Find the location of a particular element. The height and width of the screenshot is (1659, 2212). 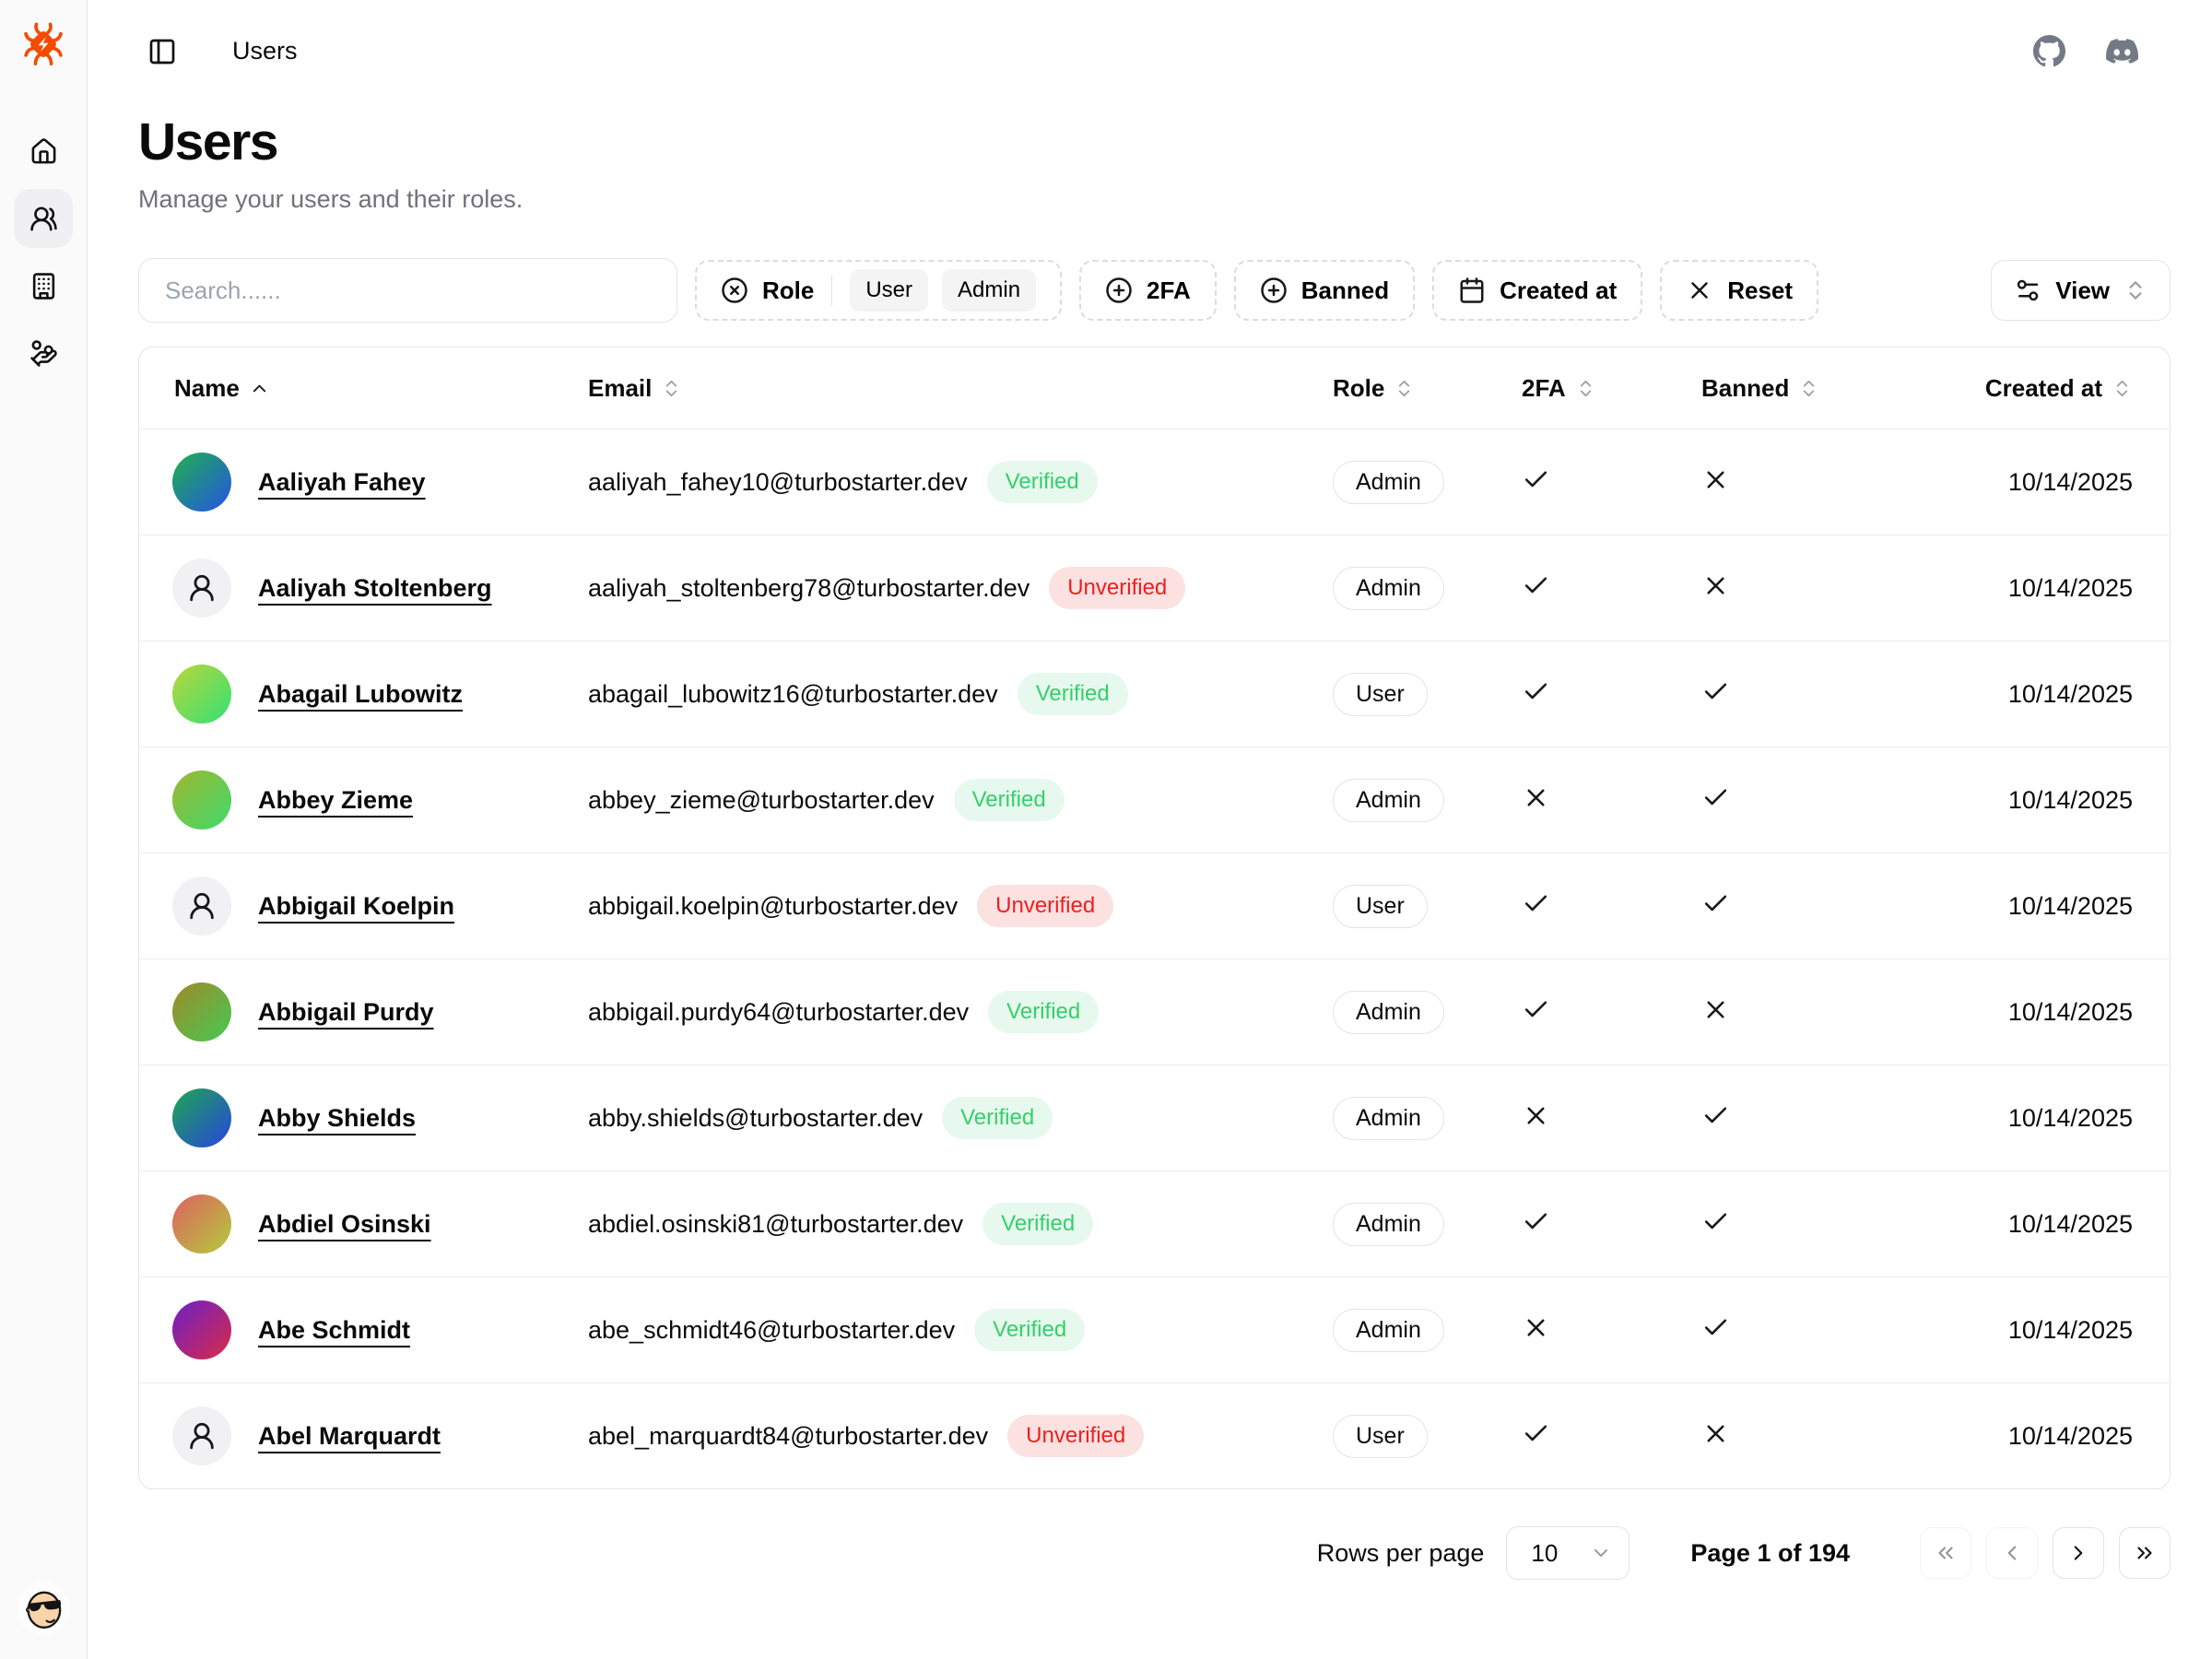

chevron-left-icon is located at coordinates (2012, 1553).